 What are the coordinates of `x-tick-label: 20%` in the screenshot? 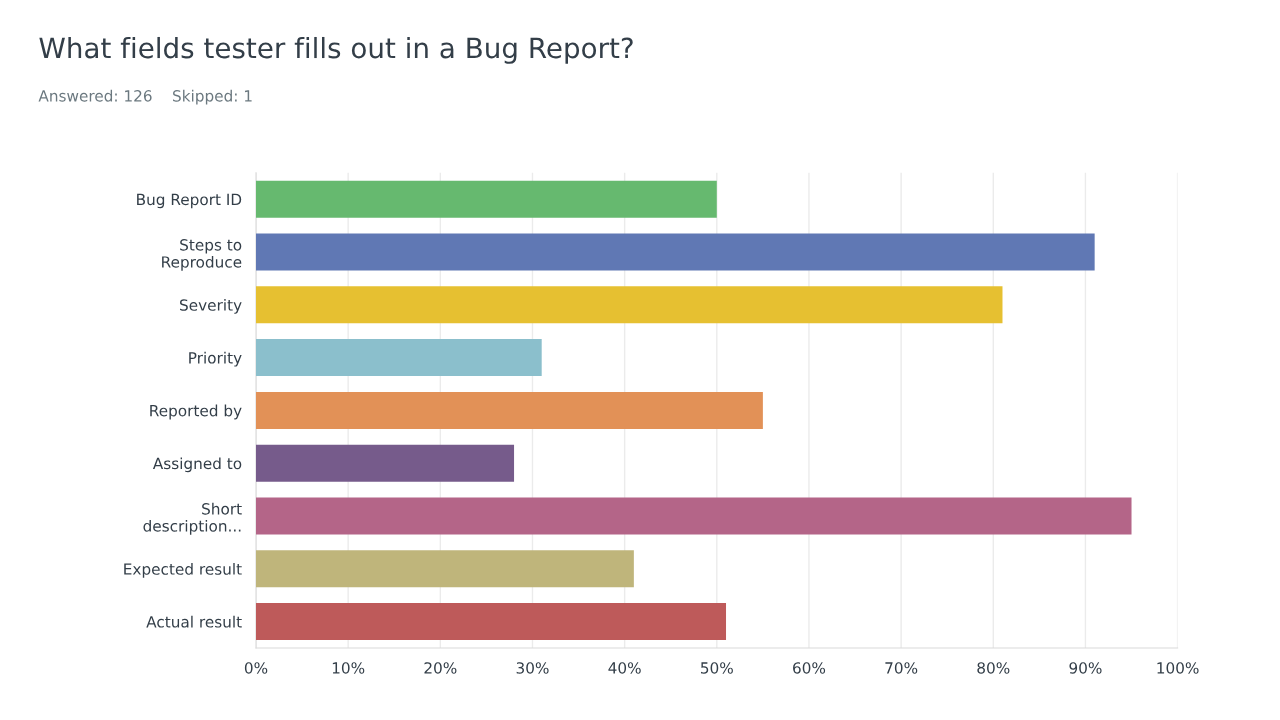 It's located at (440, 668).